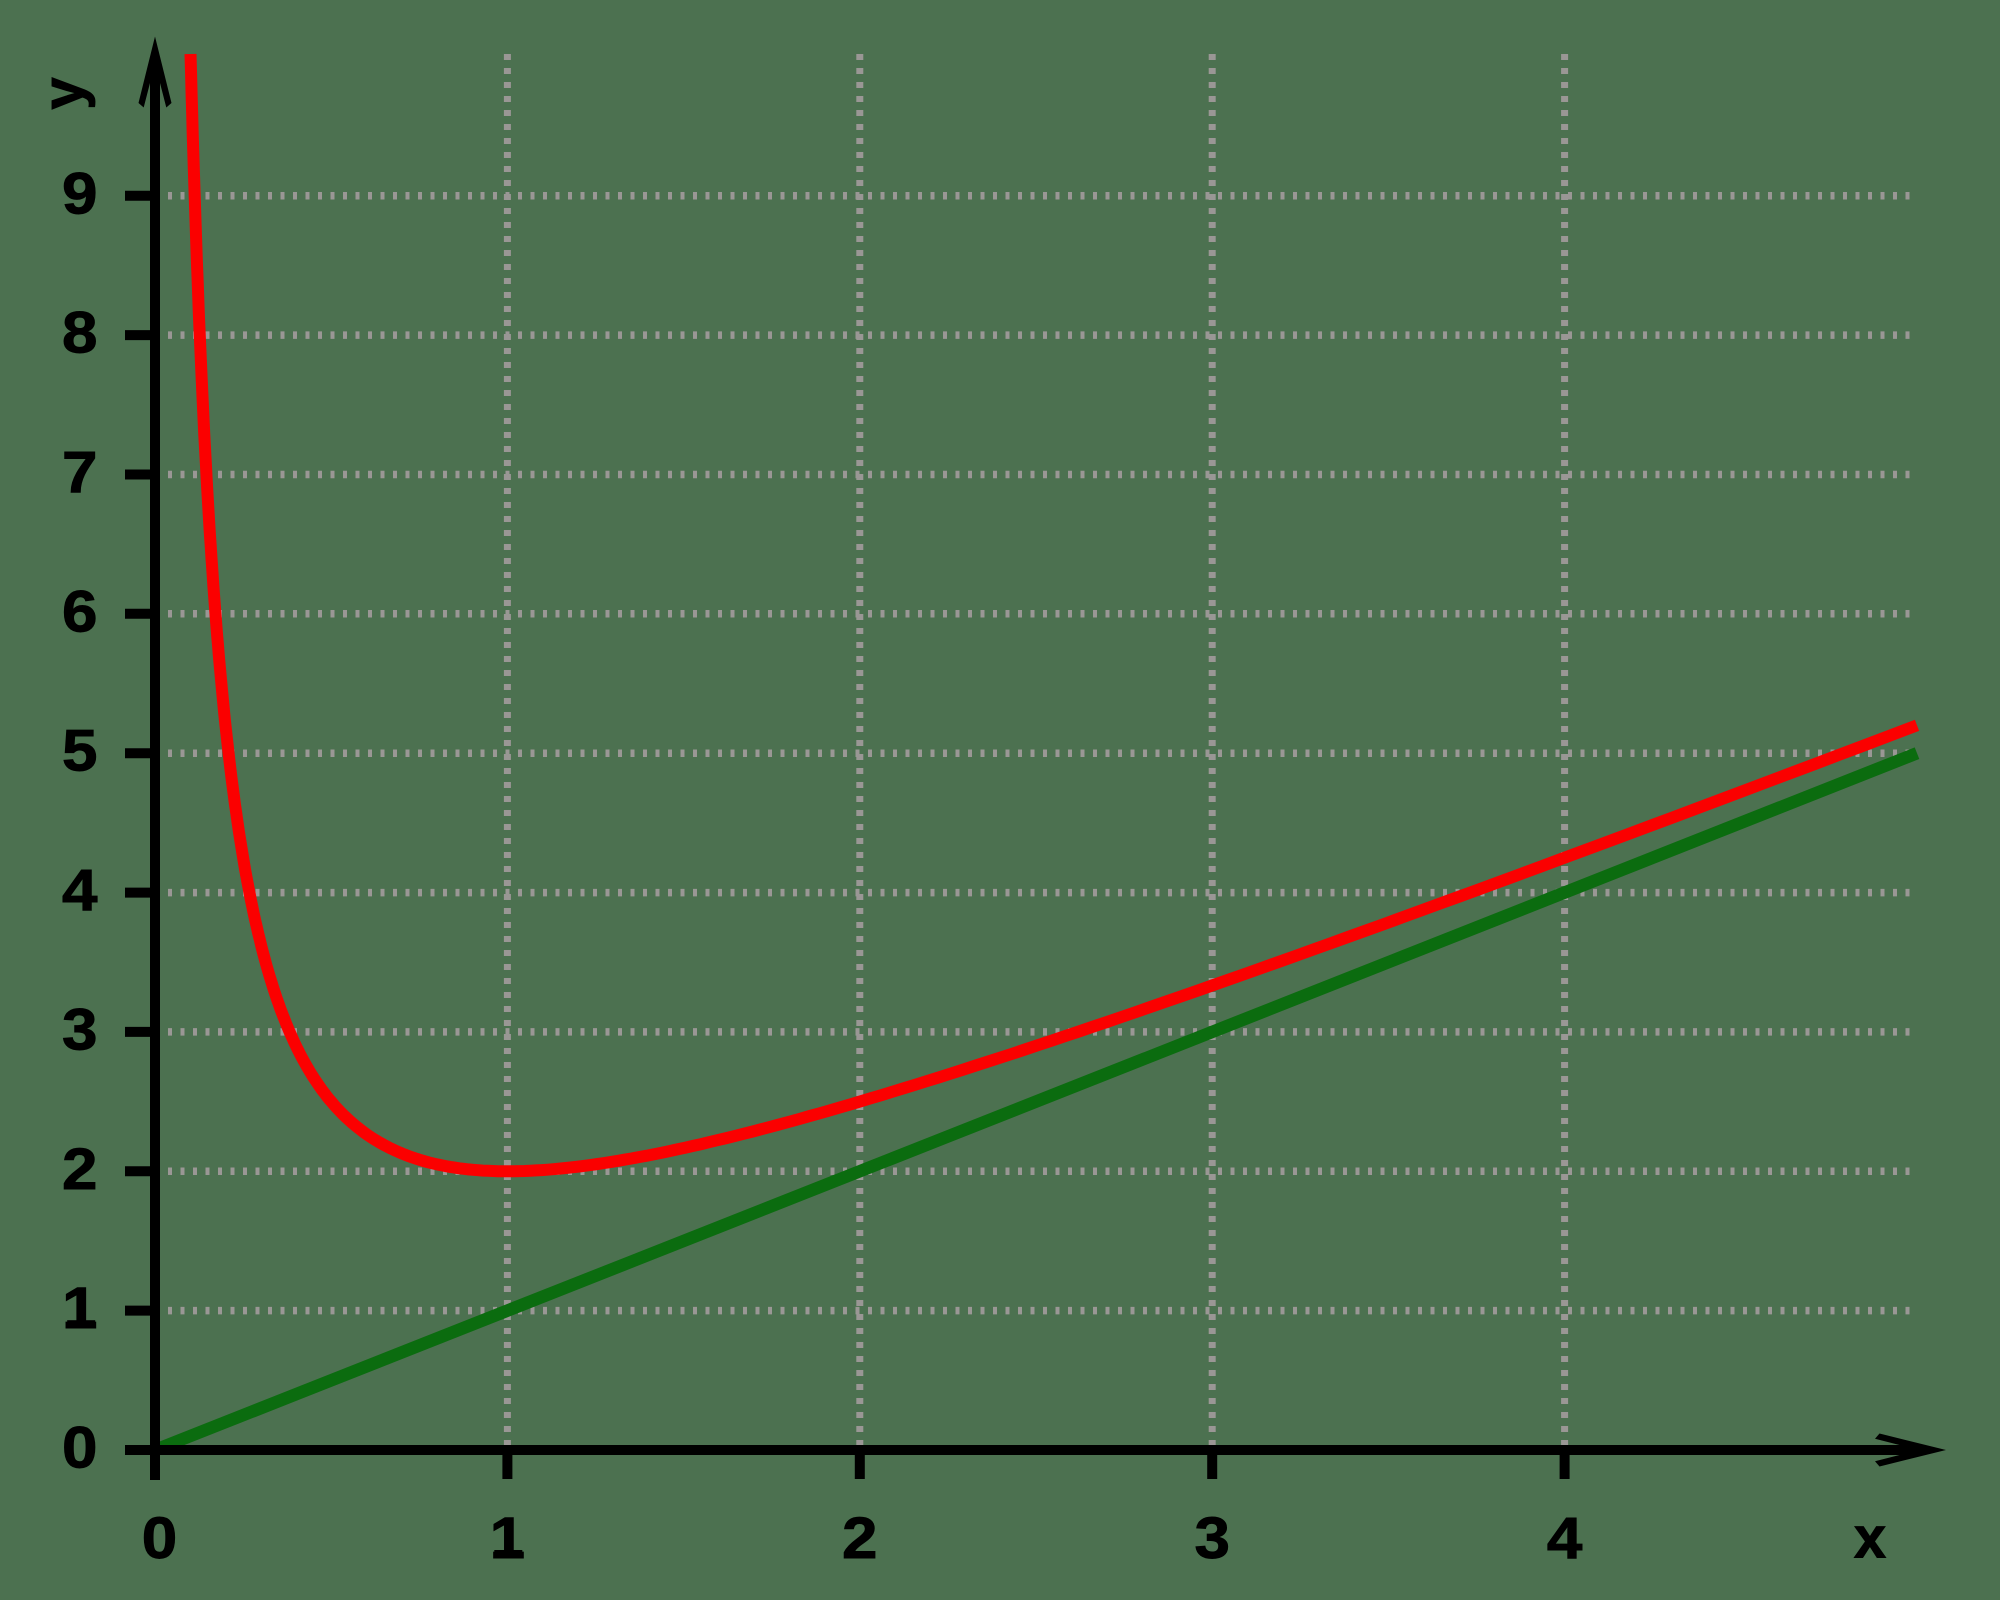 The image size is (2000, 1600). What do you see at coordinates (79, 332) in the screenshot?
I see `svg-text: 8` at bounding box center [79, 332].